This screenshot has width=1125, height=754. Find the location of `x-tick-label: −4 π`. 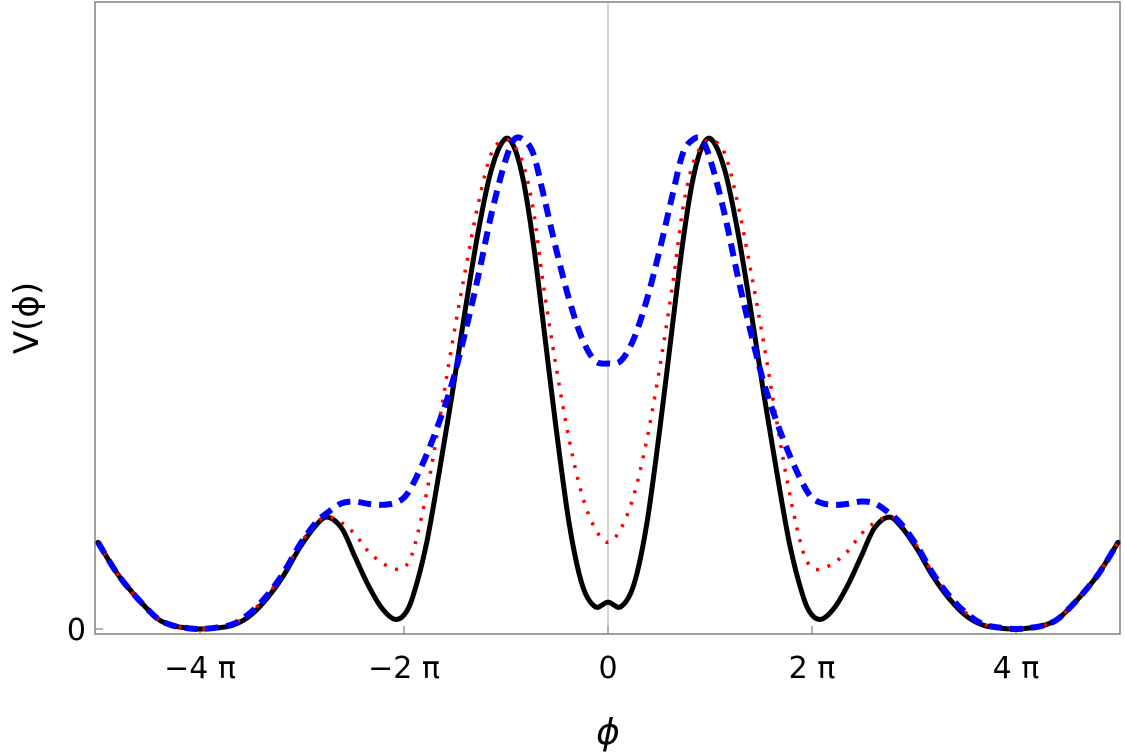

x-tick-label: −4 π is located at coordinates (200, 668).